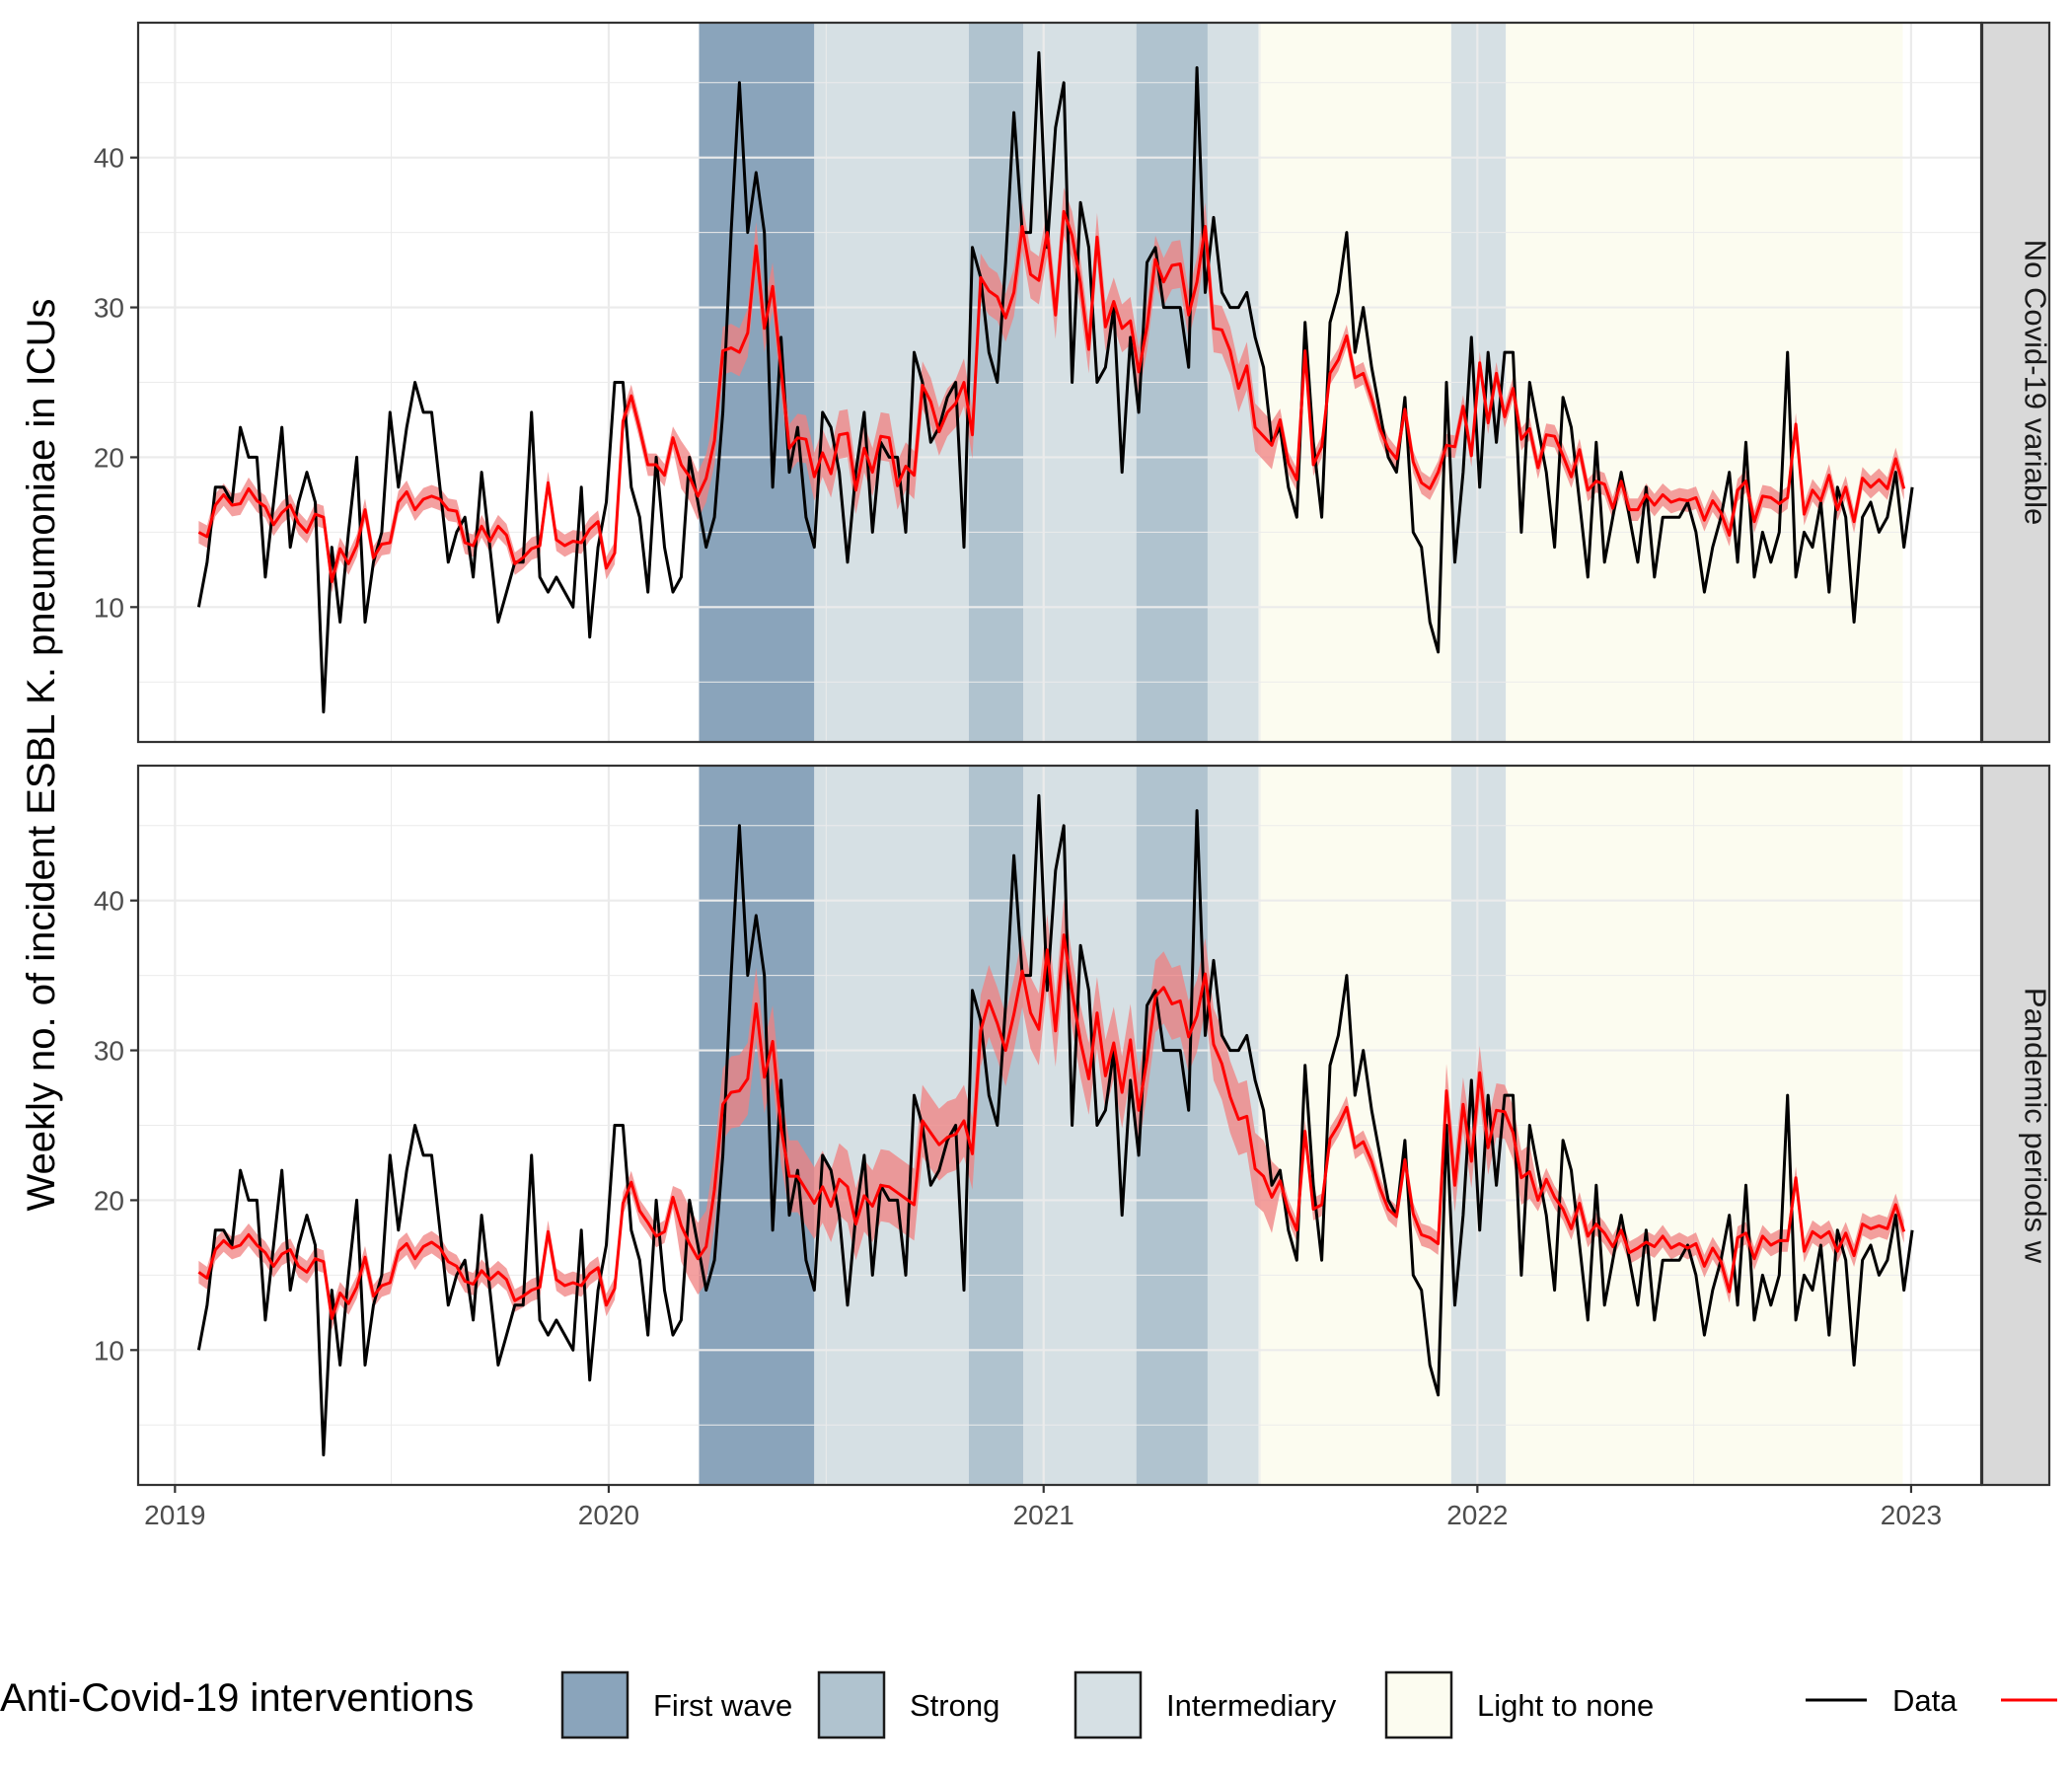 Image resolution: width=2072 pixels, height=1776 pixels. Describe the element at coordinates (2036, 383) in the screenshot. I see `facet-strip-label: No Covid-19 variable` at that location.